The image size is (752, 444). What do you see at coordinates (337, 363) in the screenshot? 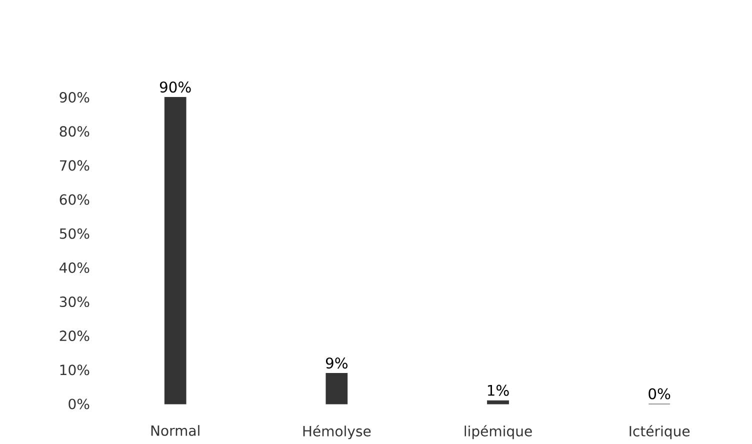
I see `data-label: 9%` at bounding box center [337, 363].